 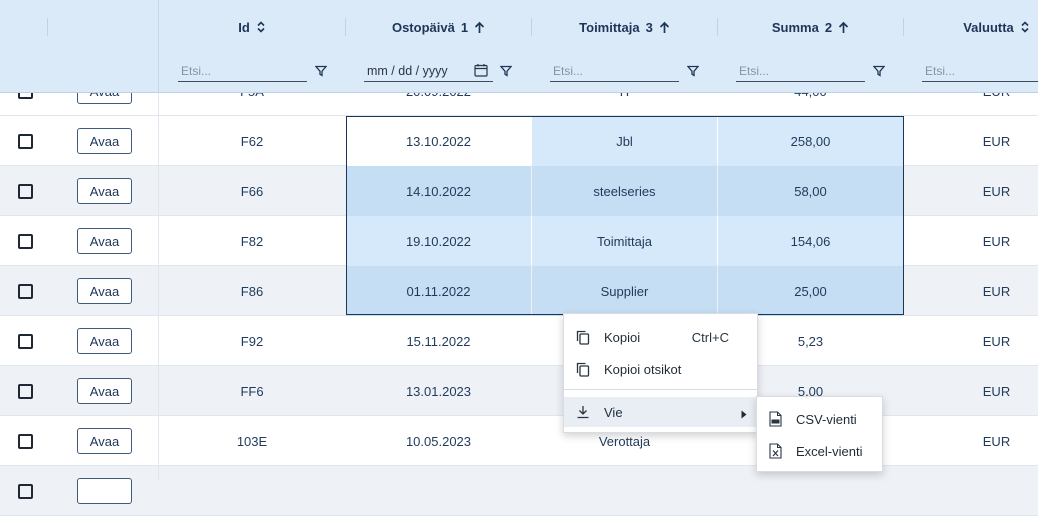 I want to click on amount-cell: 258,00, so click(x=810, y=141).